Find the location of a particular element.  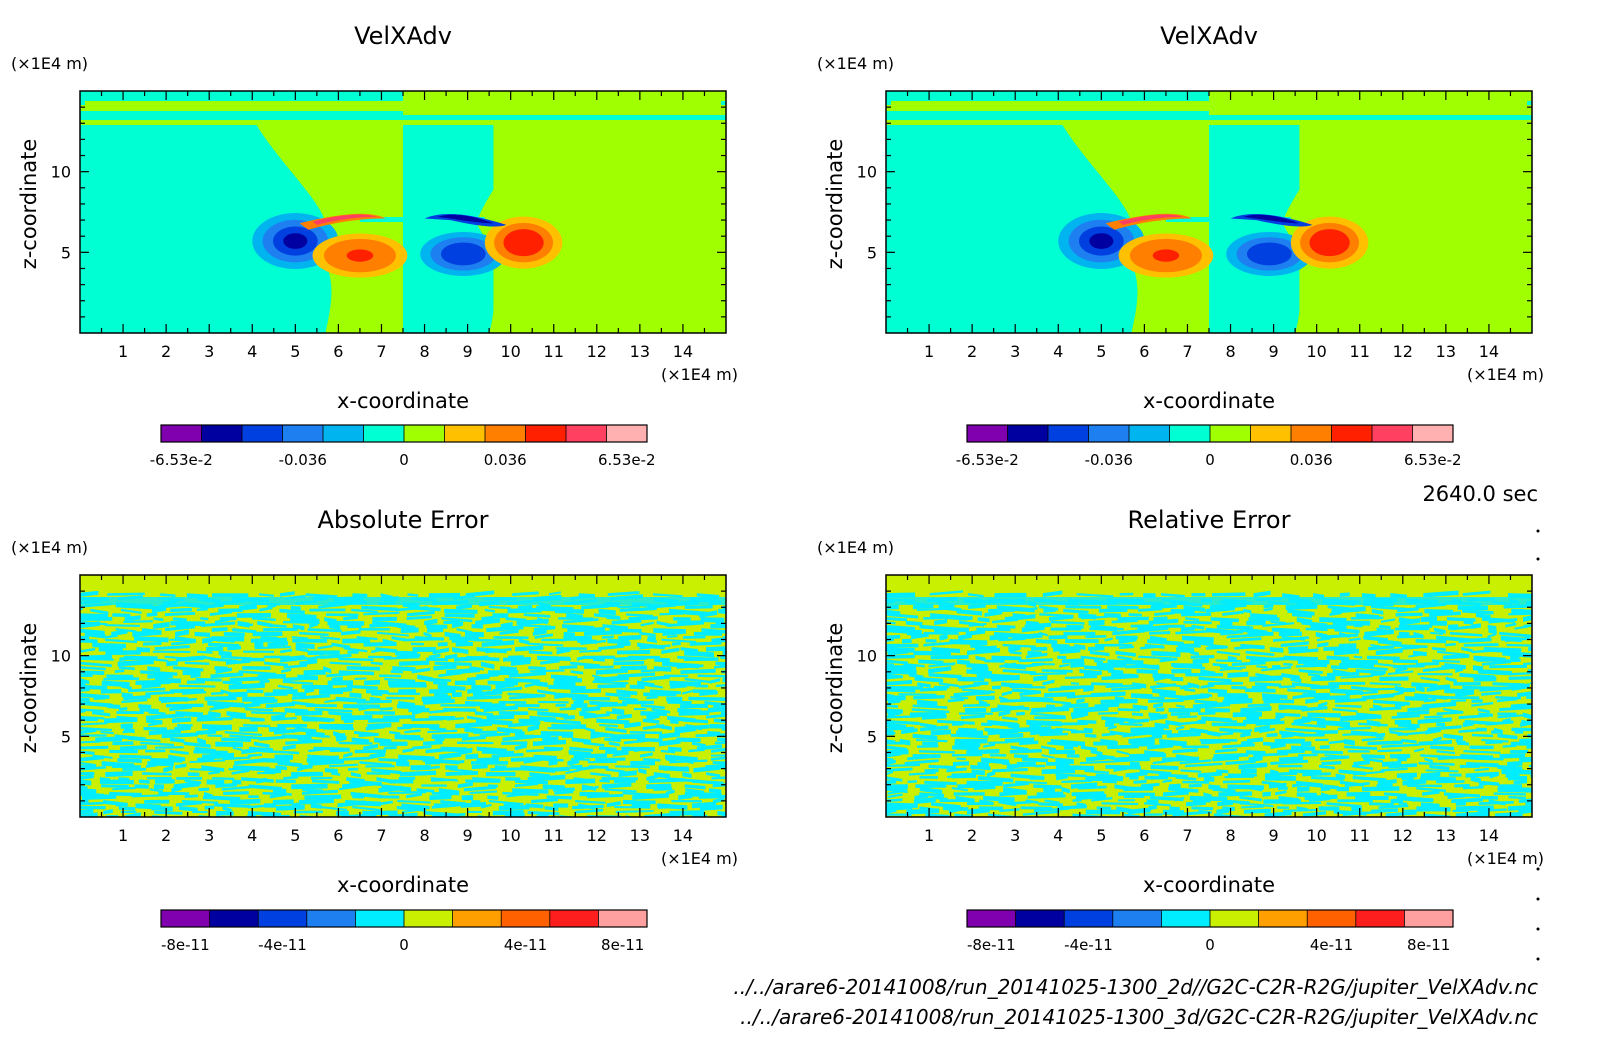

x-tick-label: 1 is located at coordinates (123, 835).